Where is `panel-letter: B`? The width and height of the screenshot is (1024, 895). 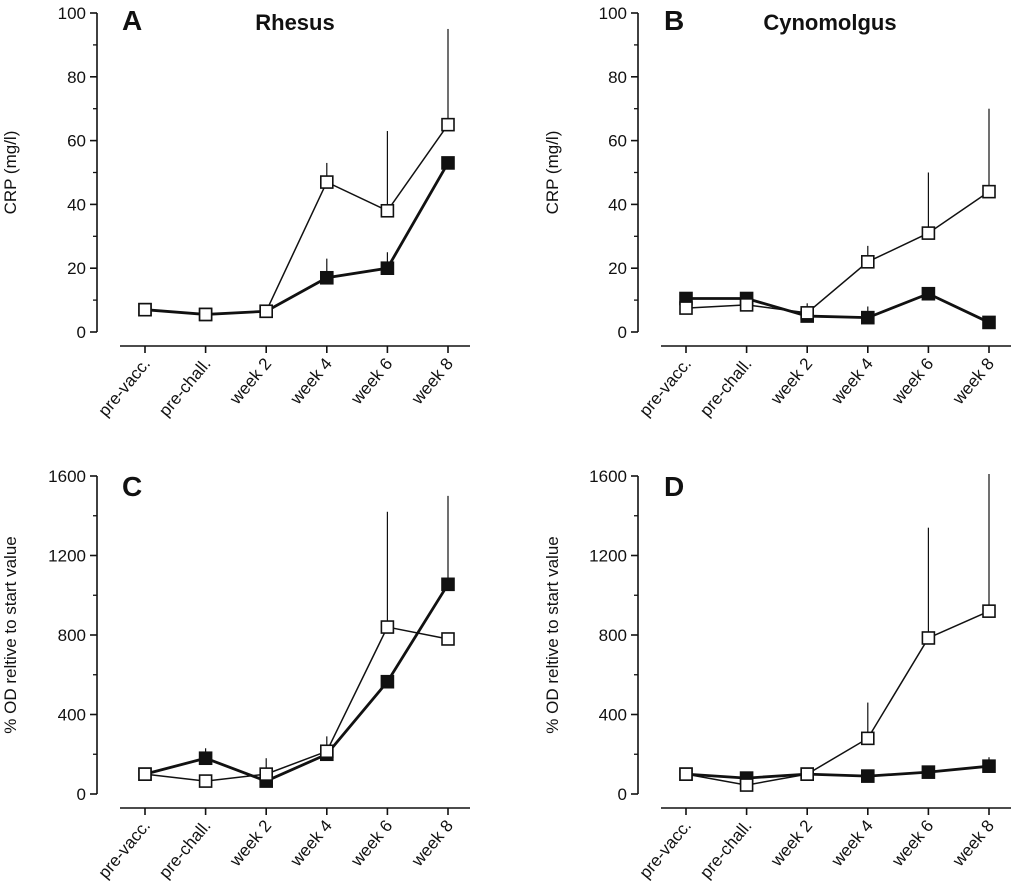
panel-letter: B is located at coordinates (674, 20).